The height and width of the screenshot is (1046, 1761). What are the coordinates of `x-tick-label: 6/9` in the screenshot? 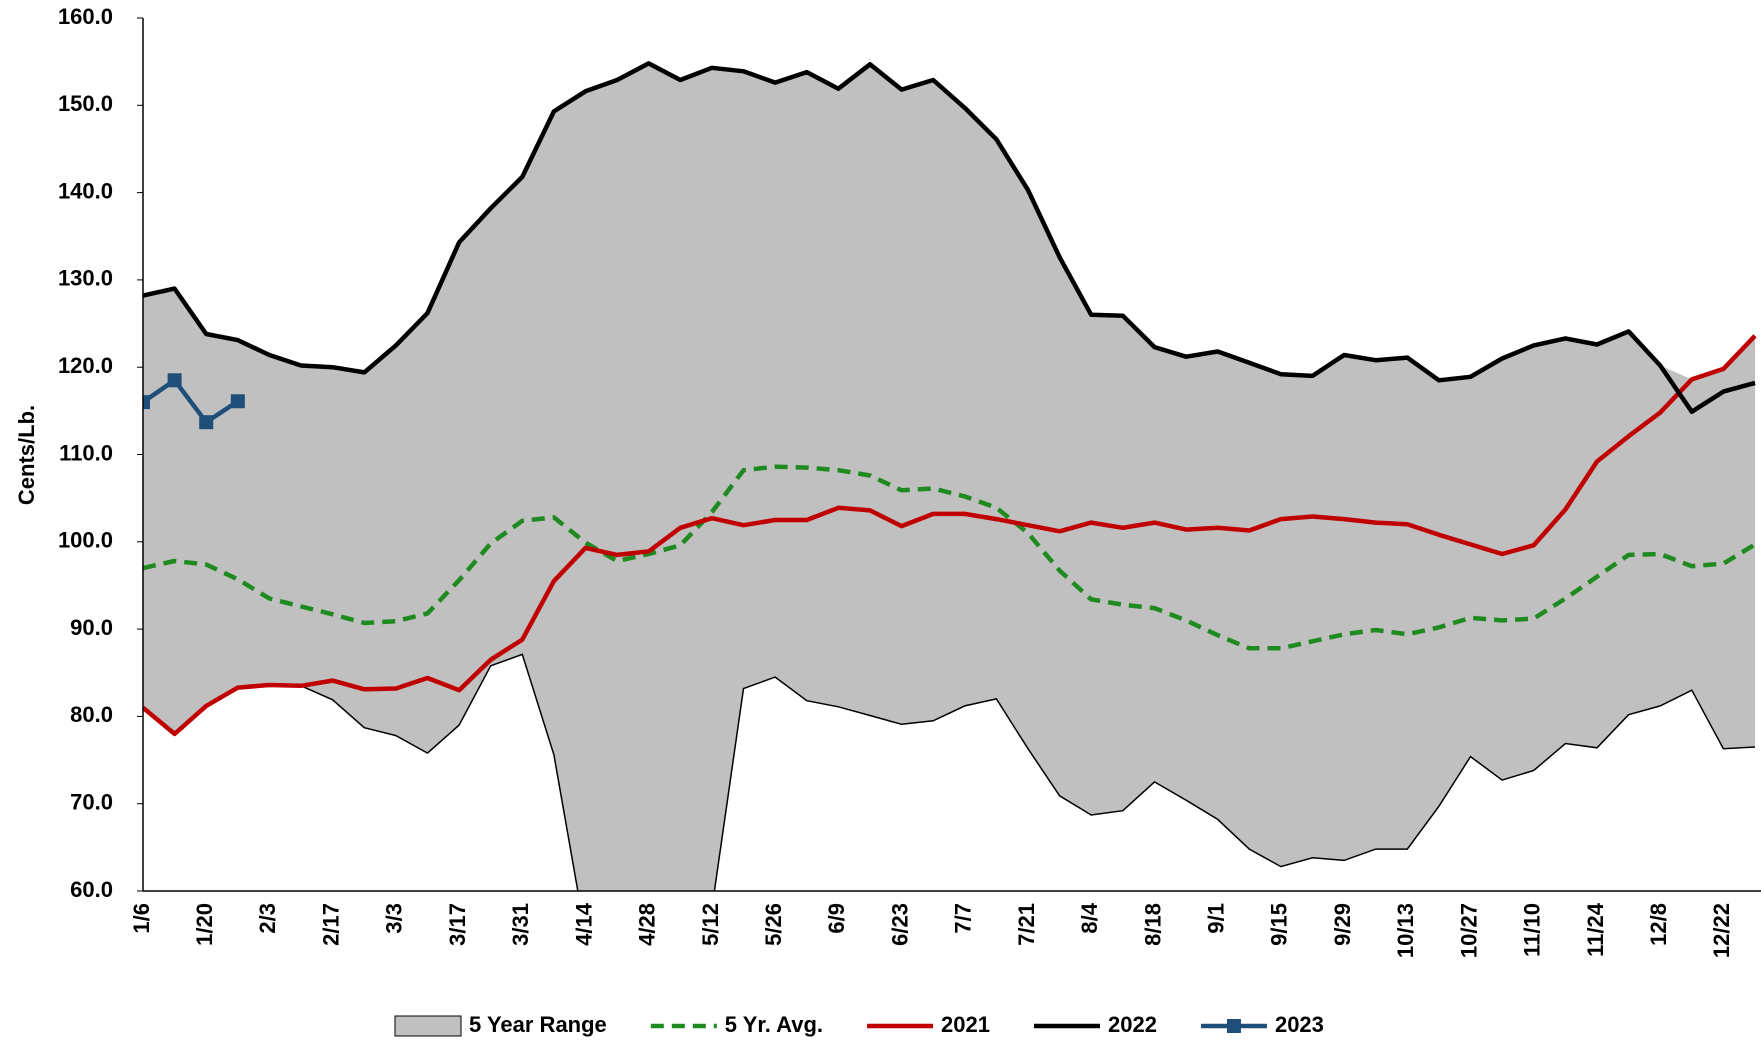 It's located at (836, 918).